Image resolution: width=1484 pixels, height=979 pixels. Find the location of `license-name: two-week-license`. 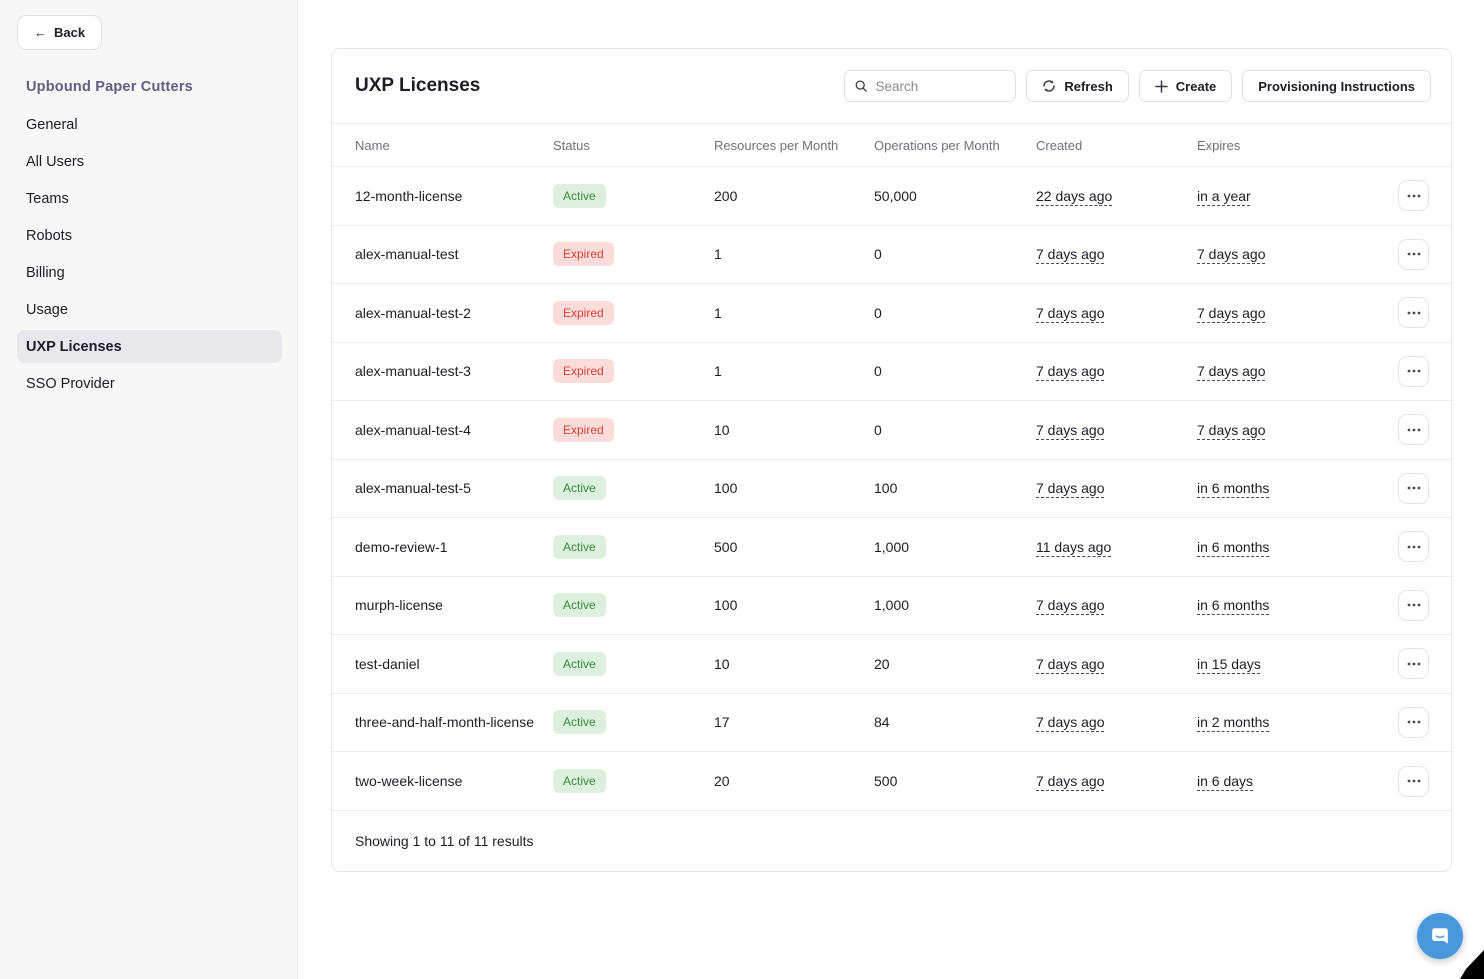

license-name: two-week-license is located at coordinates (442, 780).